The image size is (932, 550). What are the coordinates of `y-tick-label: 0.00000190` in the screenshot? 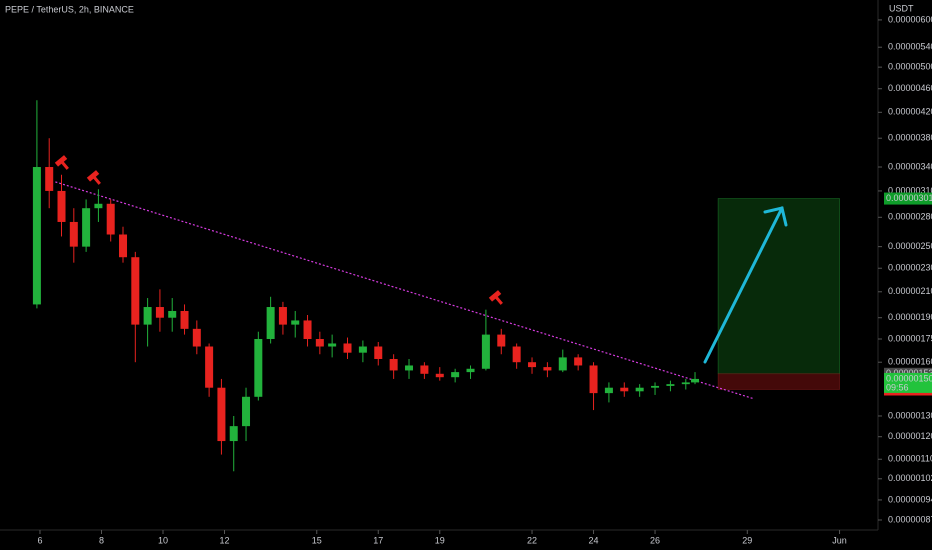 It's located at (910, 317).